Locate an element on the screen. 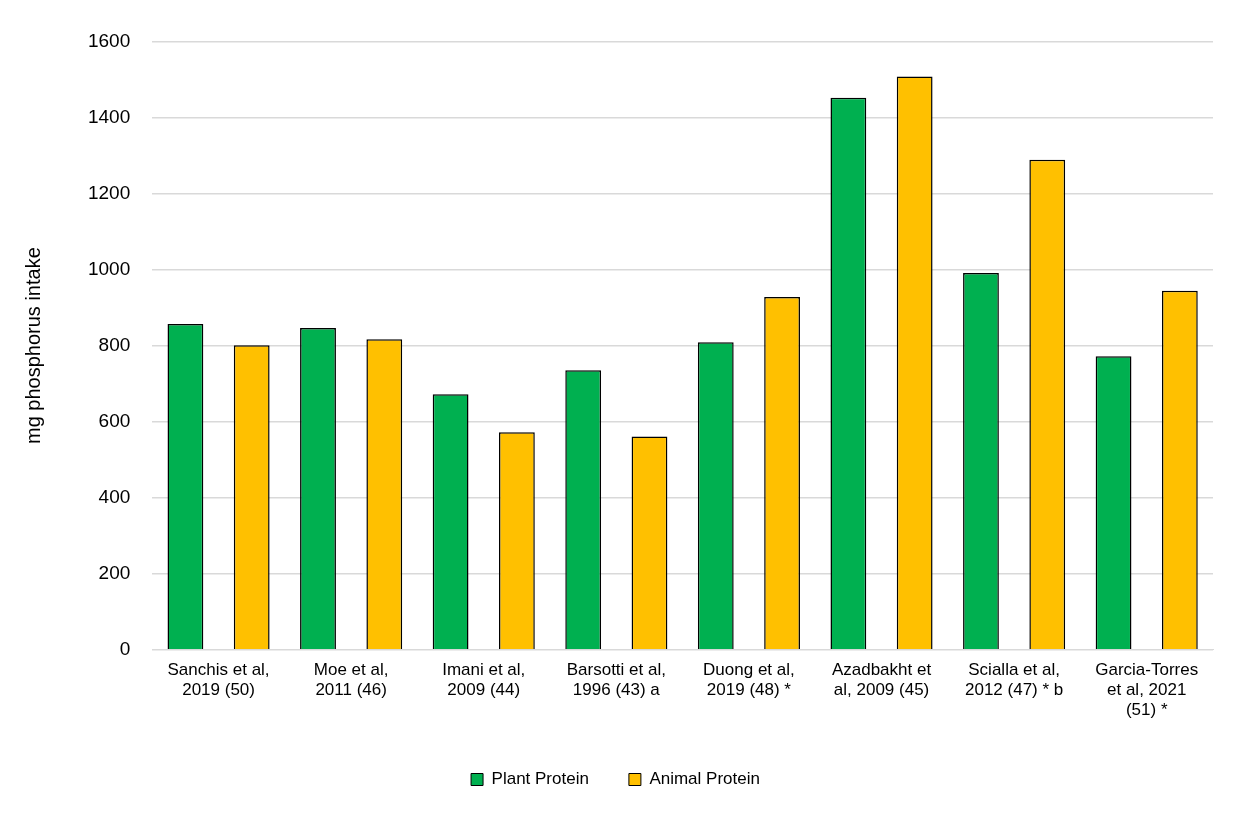 The width and height of the screenshot is (1248, 830). y-tick-label: 400 is located at coordinates (114, 496).